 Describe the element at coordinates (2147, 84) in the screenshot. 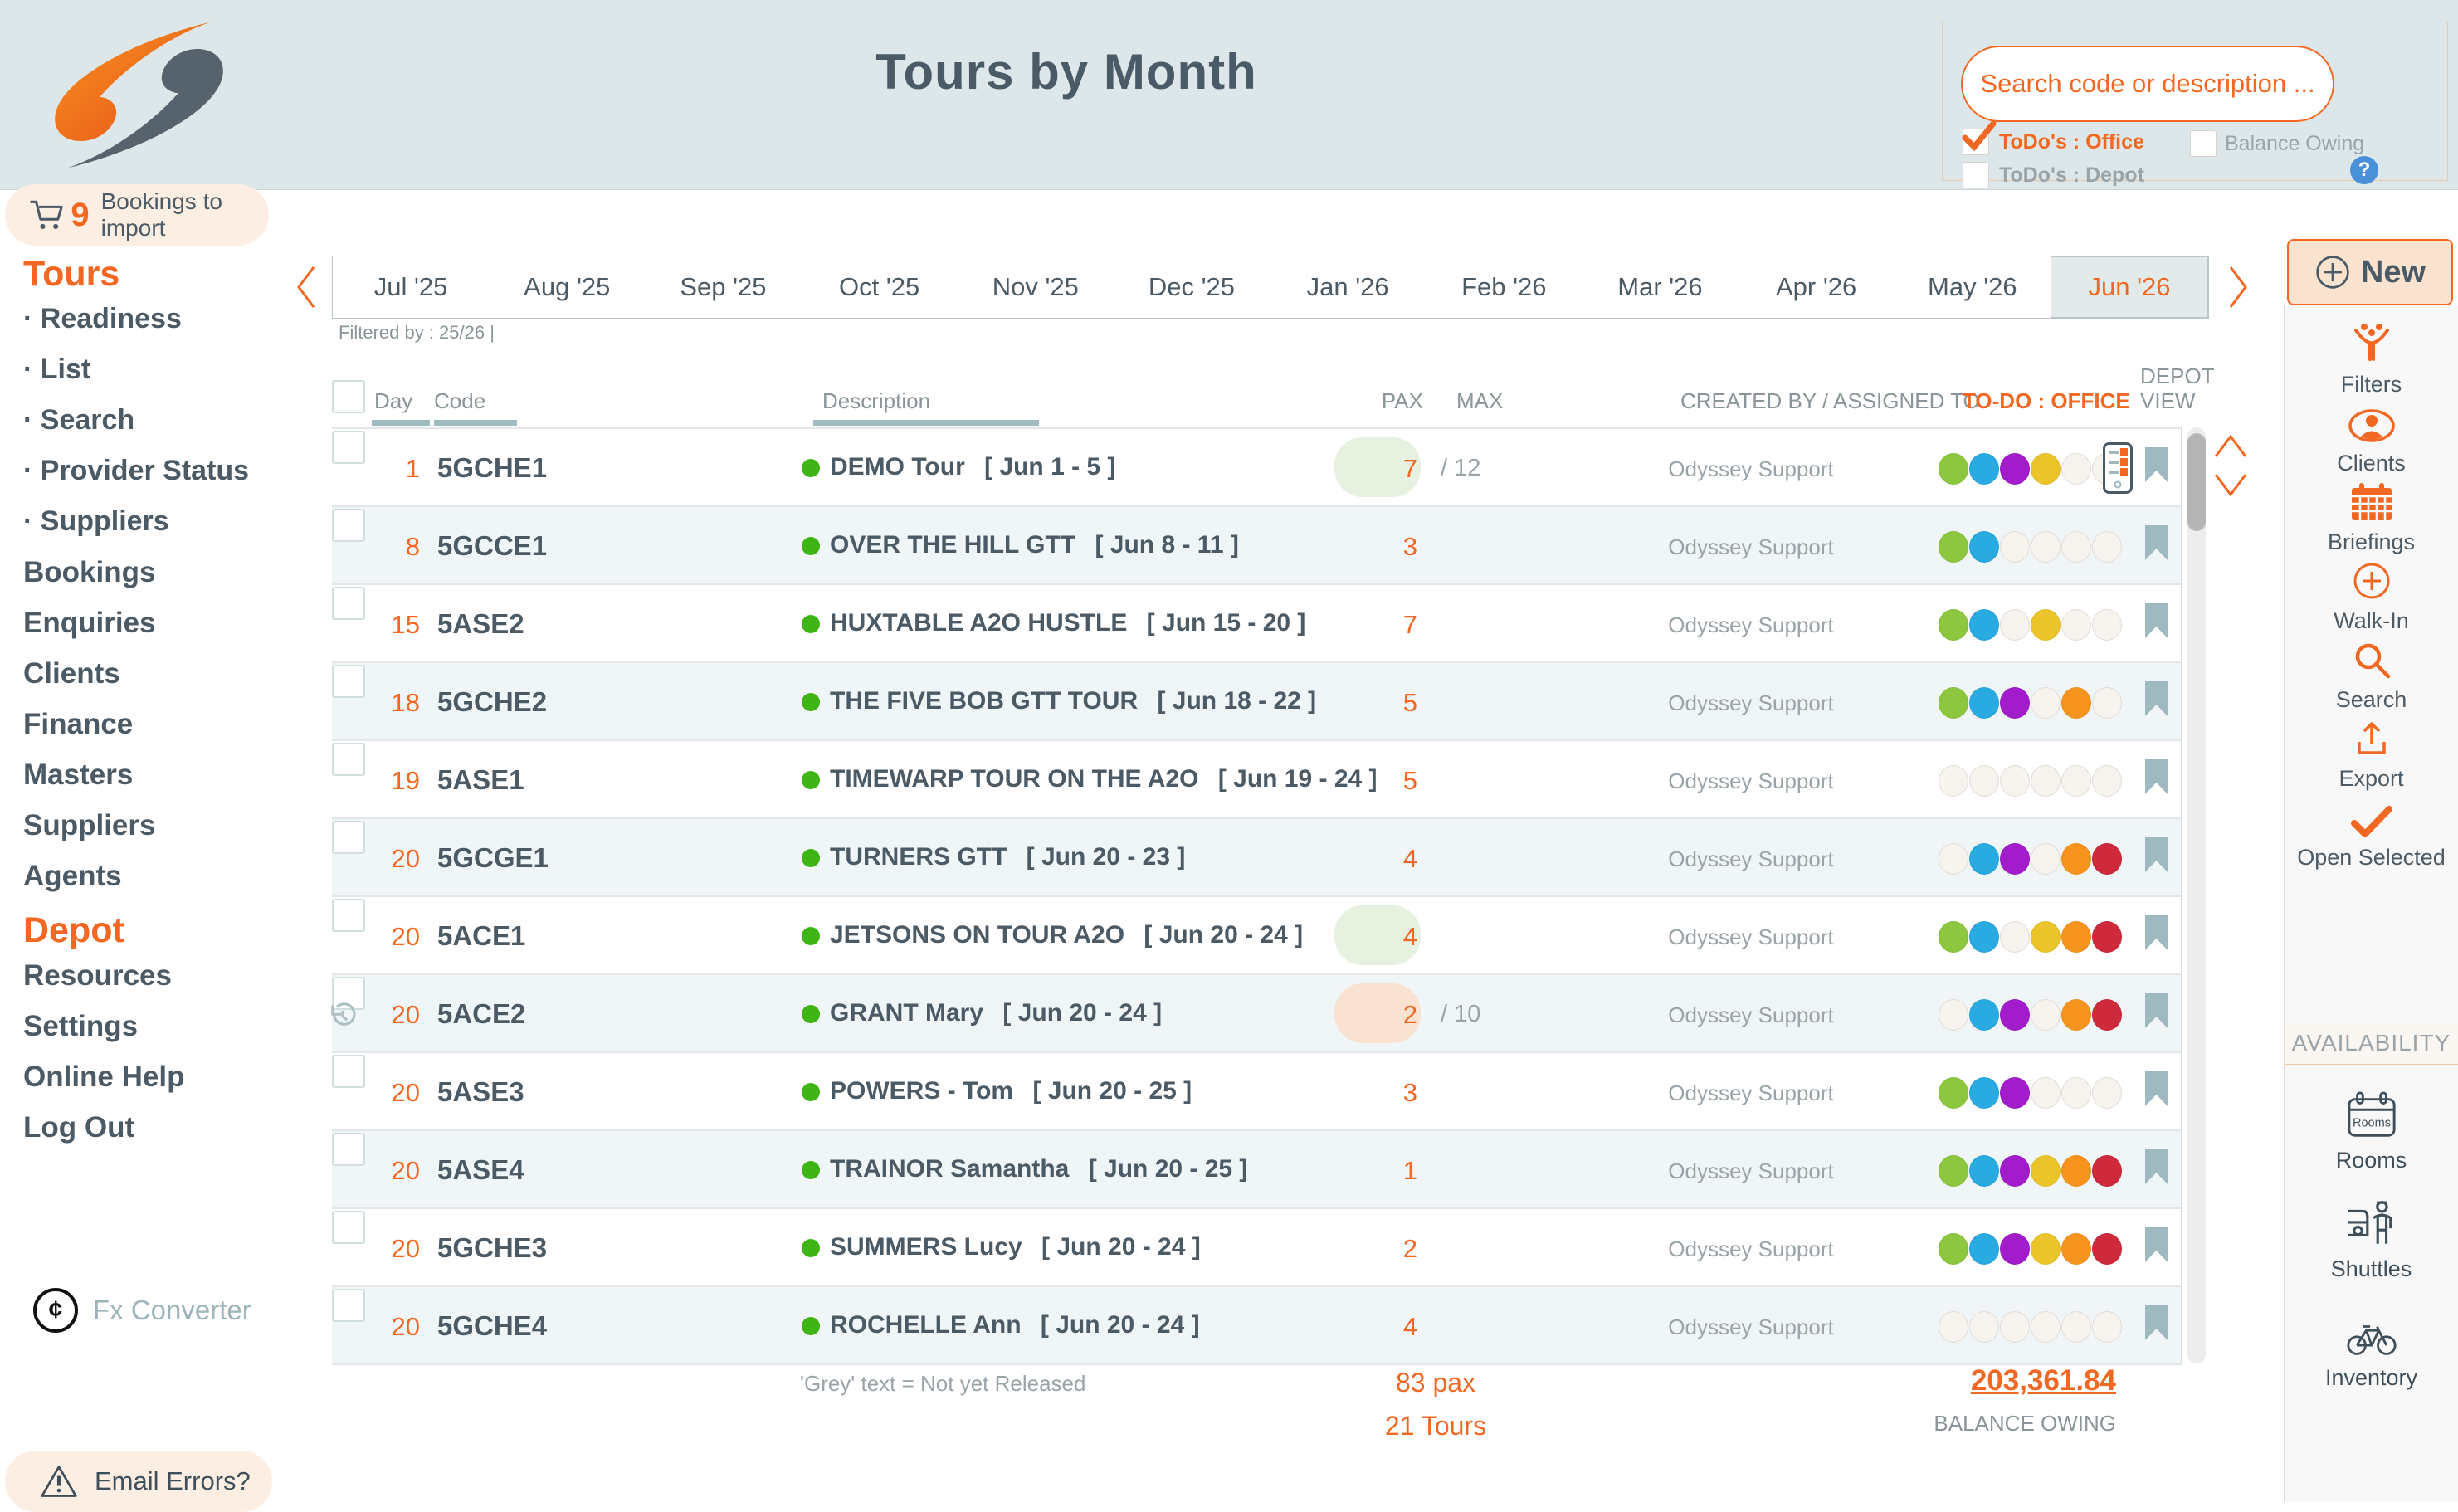

I see `search-pill` at that location.